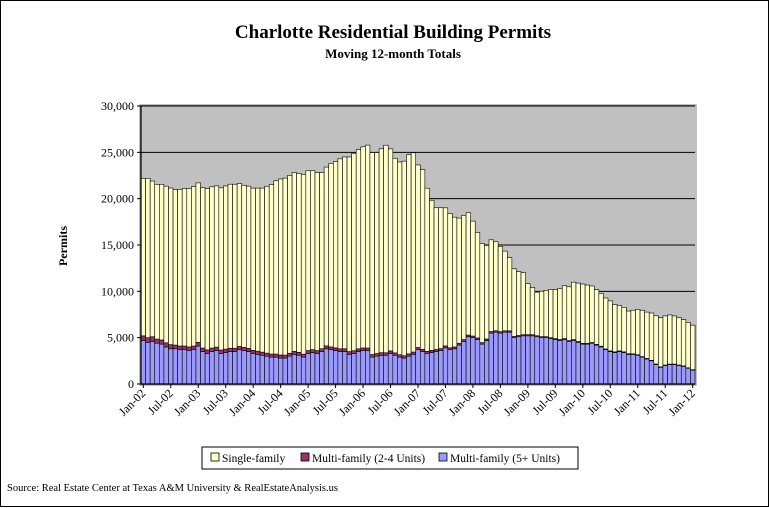 The height and width of the screenshot is (508, 769). What do you see at coordinates (352, 402) in the screenshot?
I see `x-tick-label: Jan-06` at bounding box center [352, 402].